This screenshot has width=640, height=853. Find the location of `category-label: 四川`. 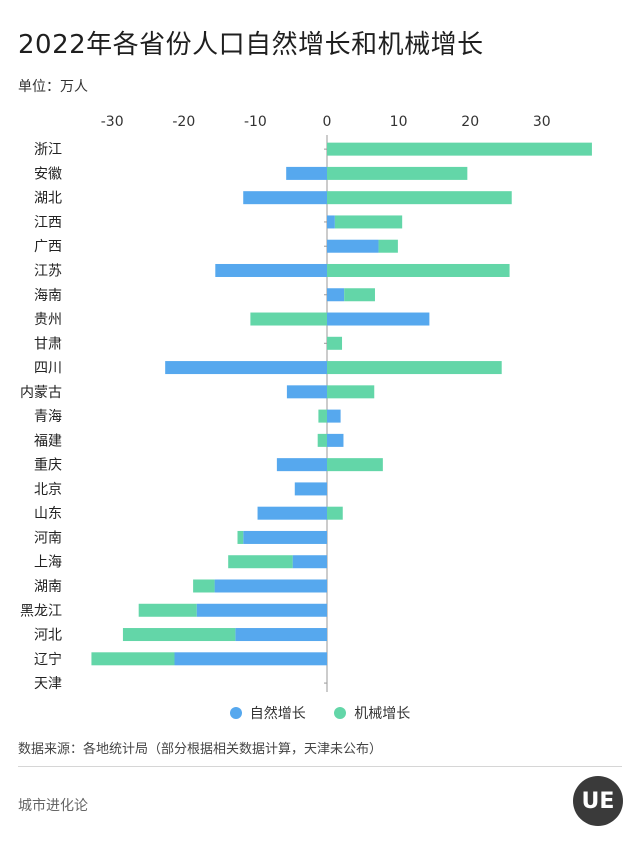

category-label: 四川 is located at coordinates (48, 369).